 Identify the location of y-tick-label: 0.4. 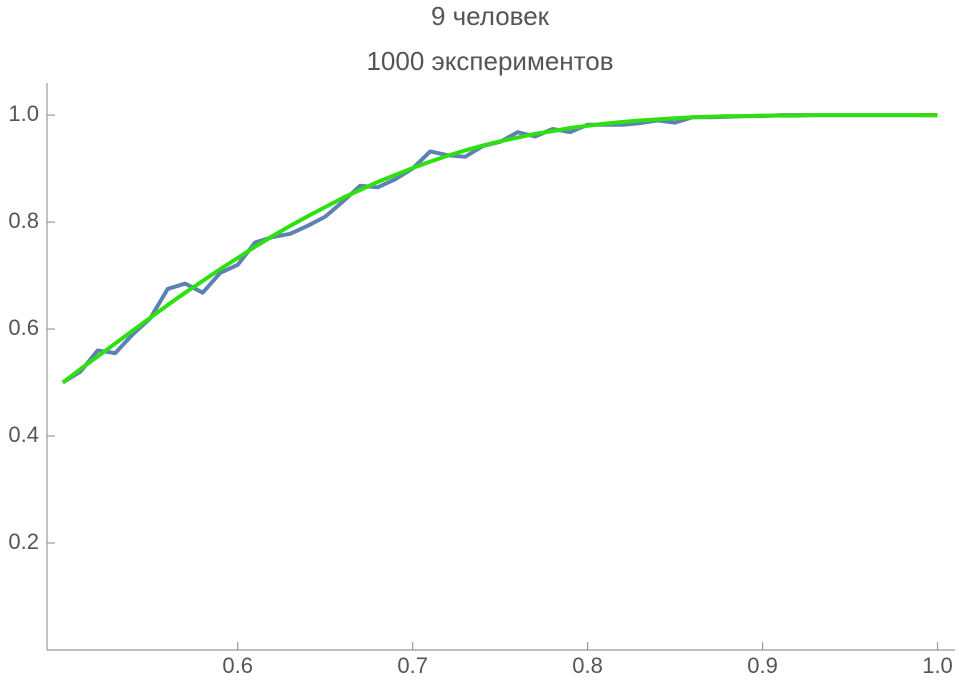
(23, 434).